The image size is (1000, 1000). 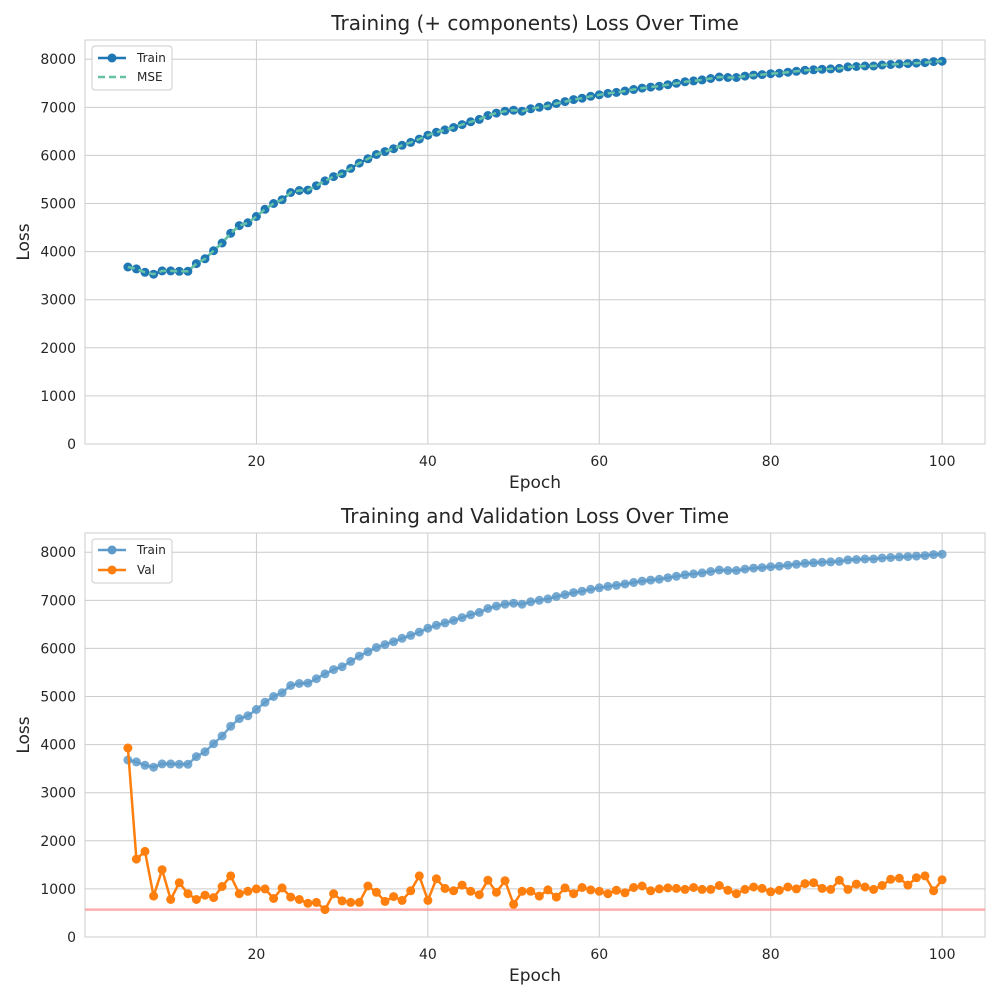 I want to click on y-tick-label: 3000, so click(x=58, y=301).